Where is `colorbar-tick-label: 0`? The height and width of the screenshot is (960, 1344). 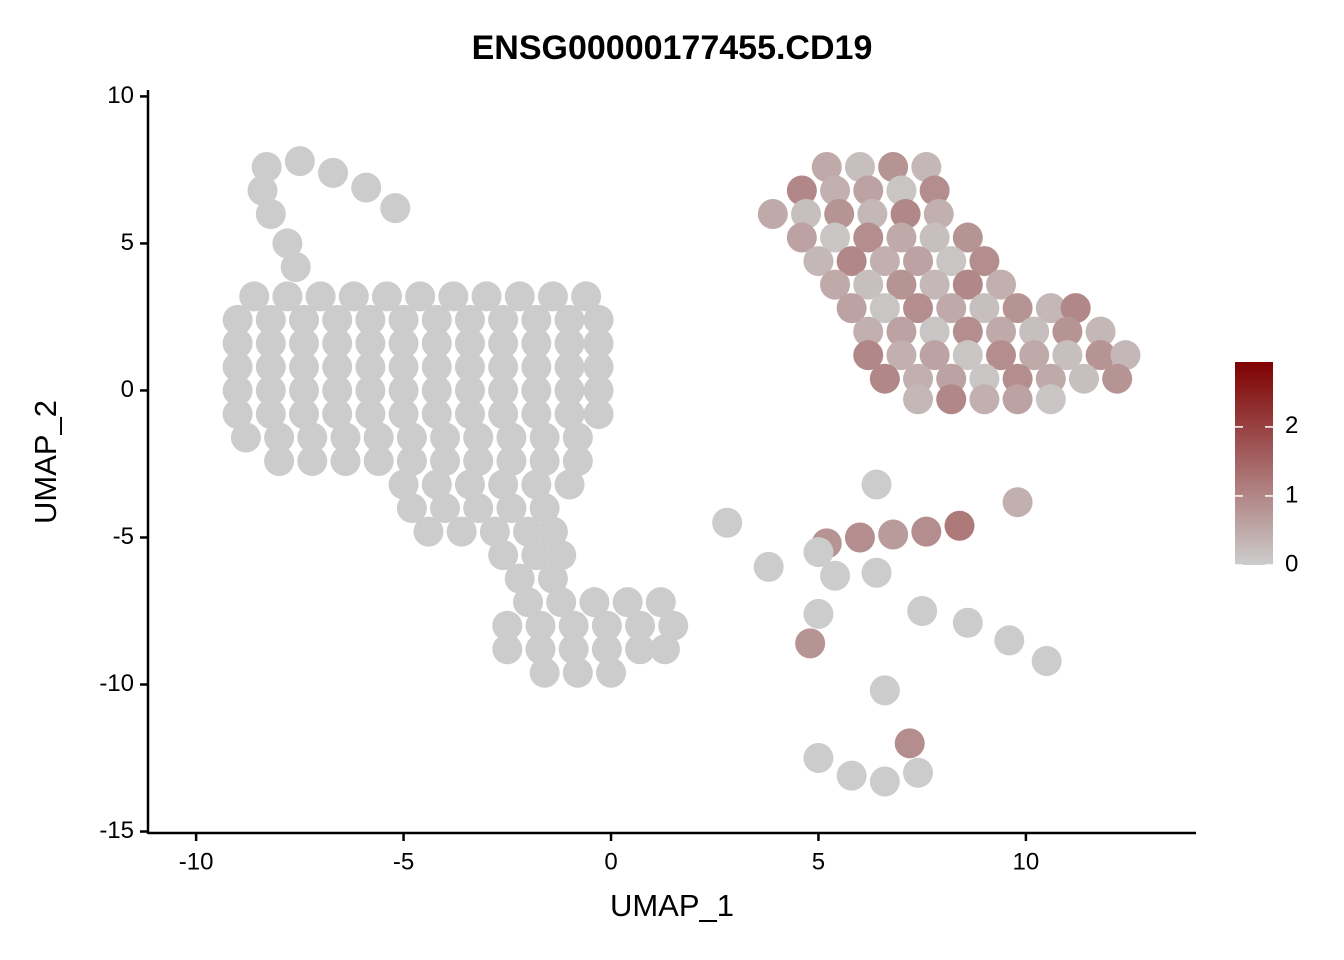 colorbar-tick-label: 0 is located at coordinates (1291, 563).